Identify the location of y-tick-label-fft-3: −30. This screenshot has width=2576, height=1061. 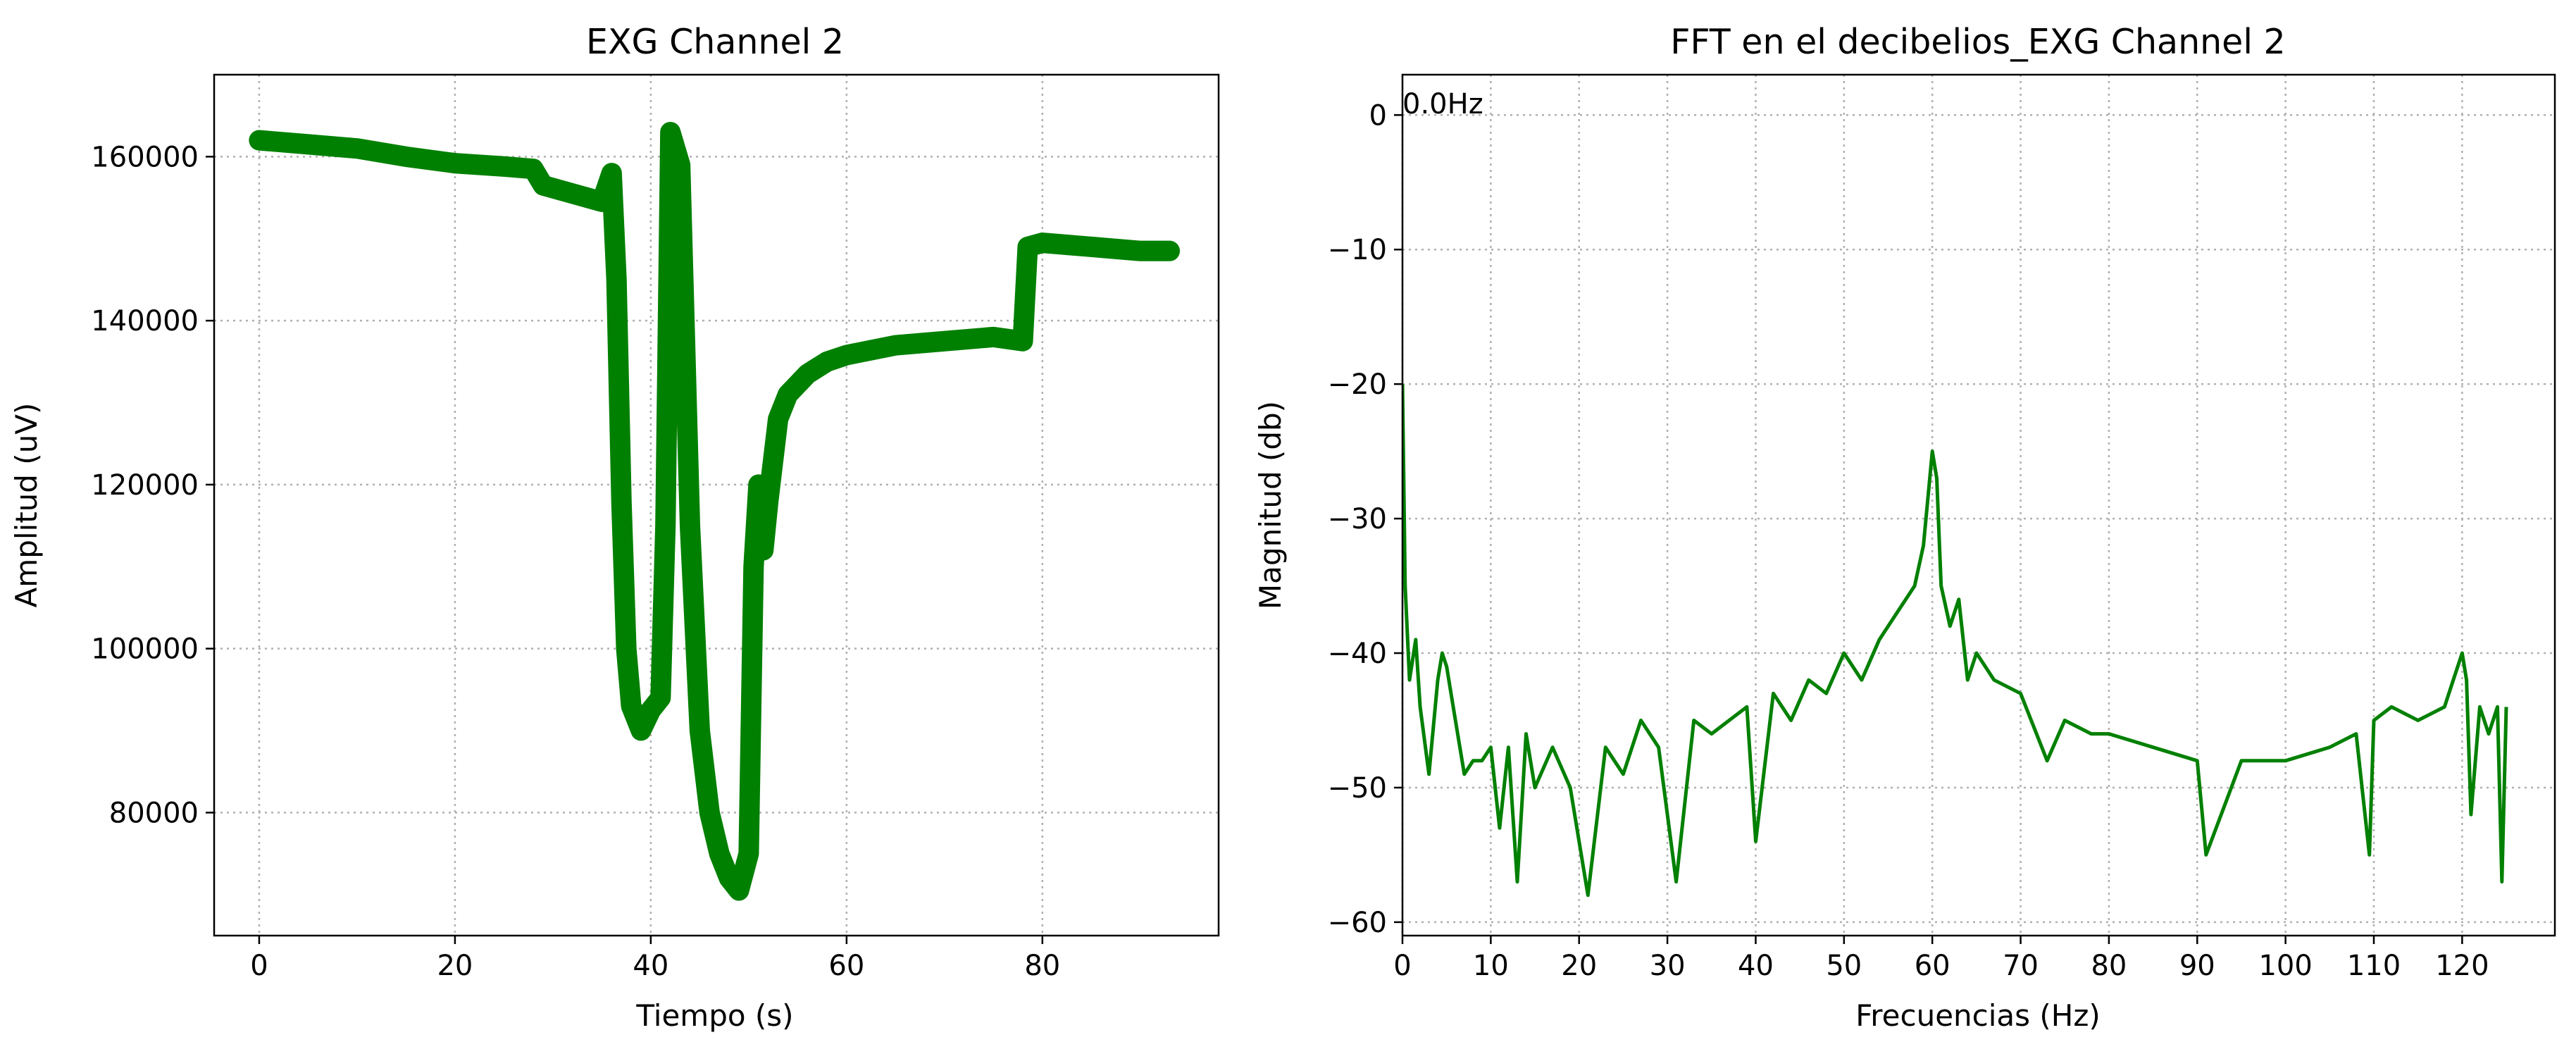
(1357, 519).